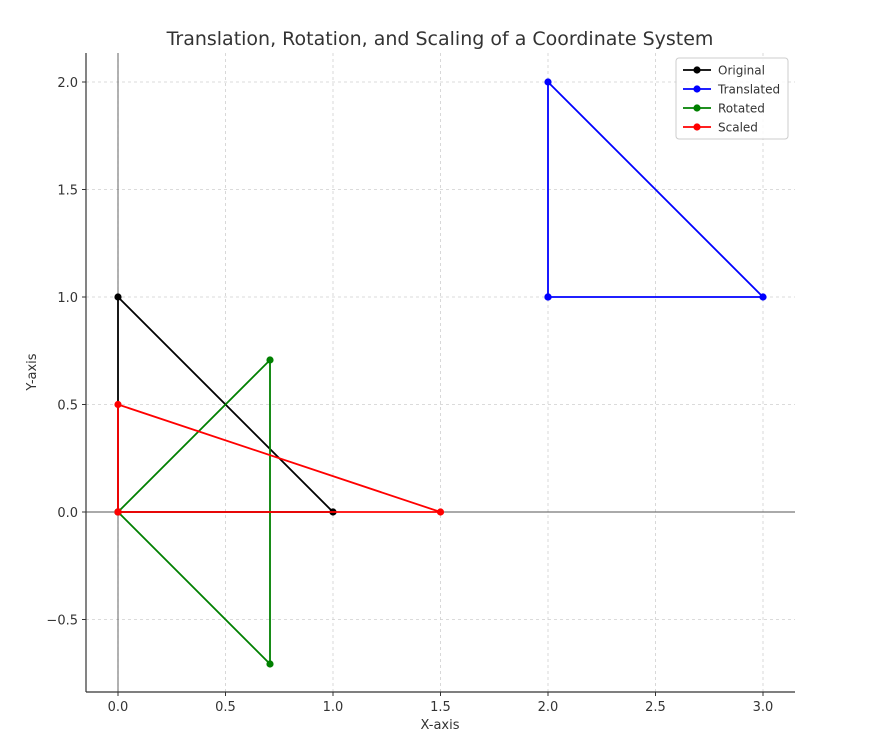 This screenshot has height=752, width=890. Describe the element at coordinates (333, 707) in the screenshot. I see `x-tick-label: 1.0` at that location.